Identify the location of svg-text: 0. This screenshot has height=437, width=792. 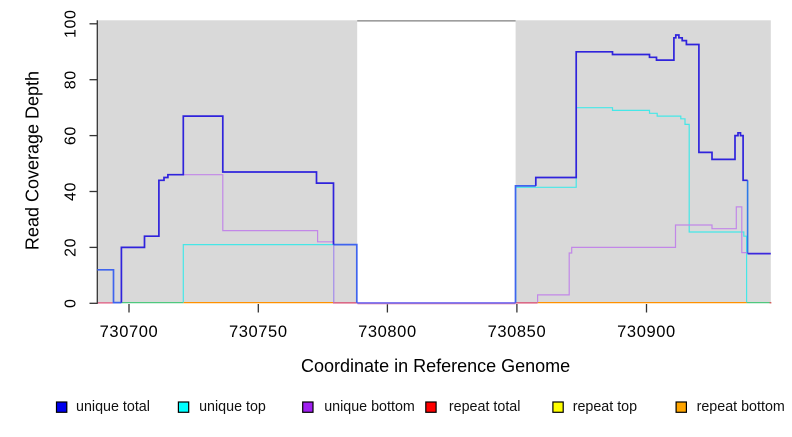
(70, 304).